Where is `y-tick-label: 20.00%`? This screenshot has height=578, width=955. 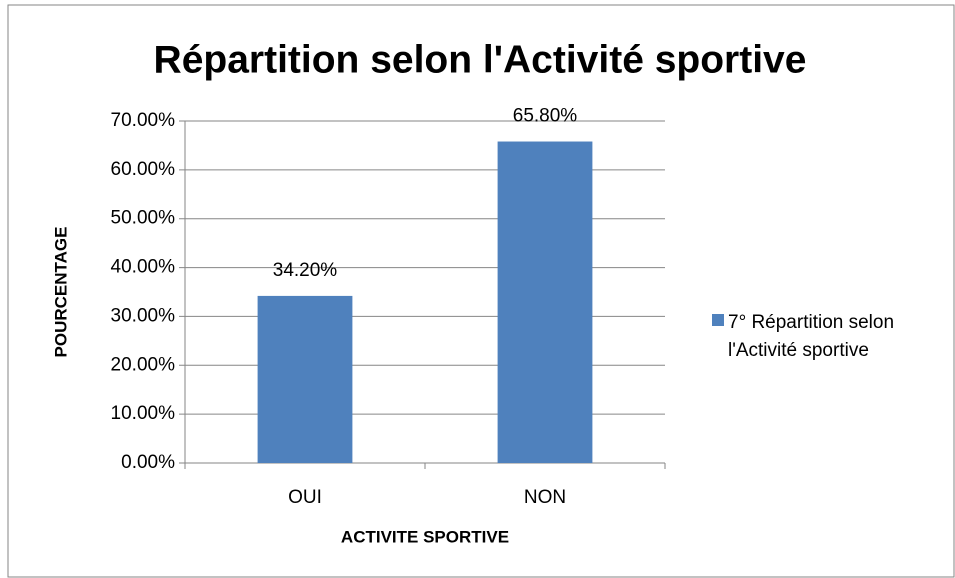 y-tick-label: 20.00% is located at coordinates (143, 364).